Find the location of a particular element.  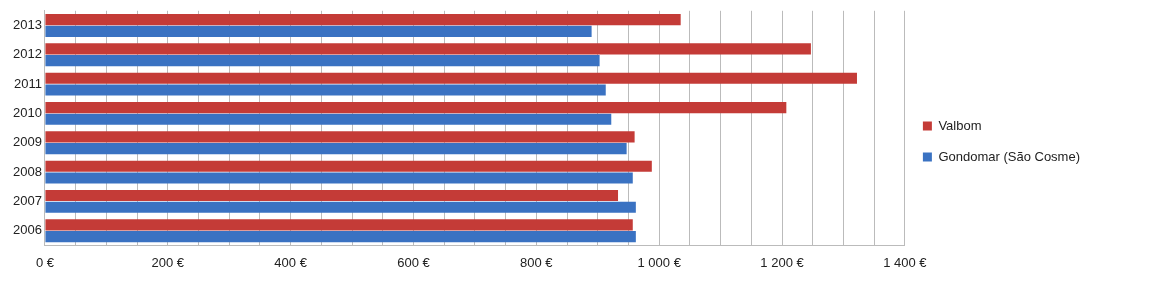

y-tick-label: 2008 is located at coordinates (27, 171).